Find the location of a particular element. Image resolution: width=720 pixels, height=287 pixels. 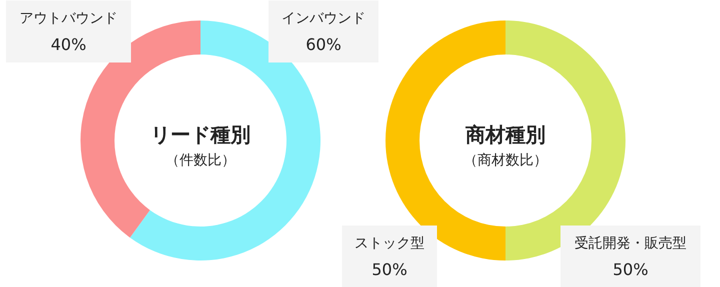

text: （商材数比） is located at coordinates (506, 160).